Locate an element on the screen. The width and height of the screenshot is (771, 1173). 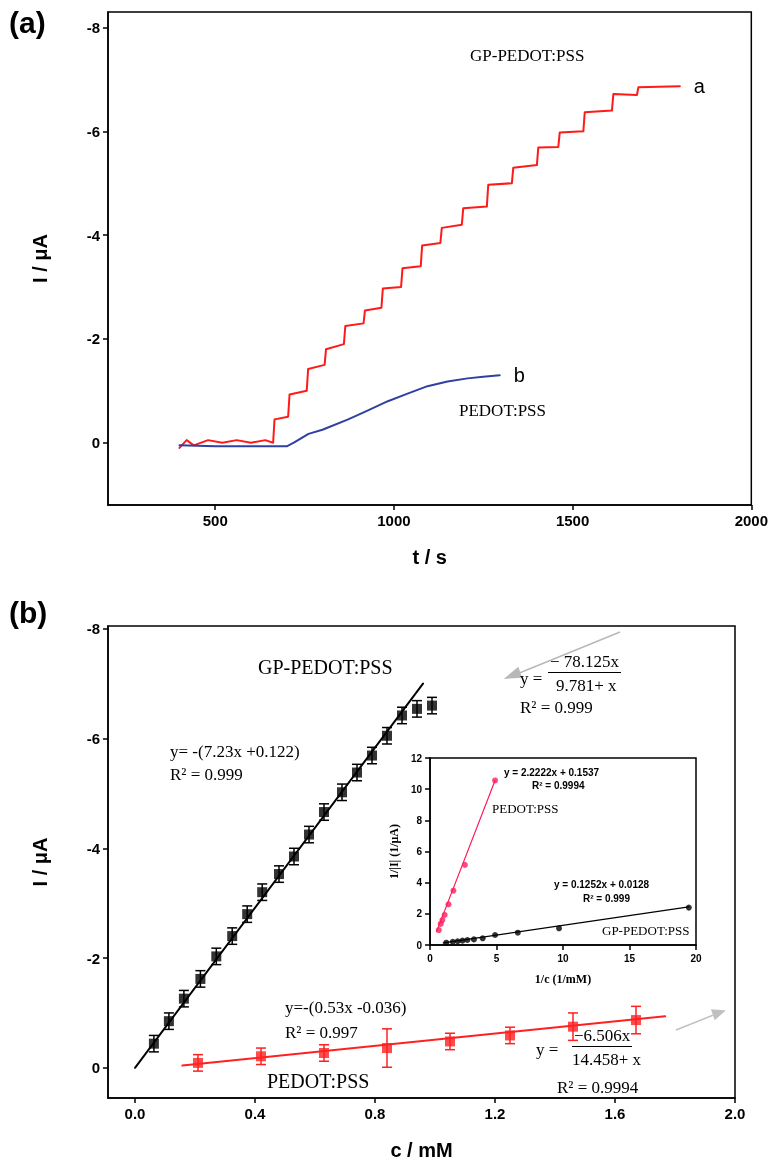
y-tick-label: 4 is located at coordinates (419, 883).